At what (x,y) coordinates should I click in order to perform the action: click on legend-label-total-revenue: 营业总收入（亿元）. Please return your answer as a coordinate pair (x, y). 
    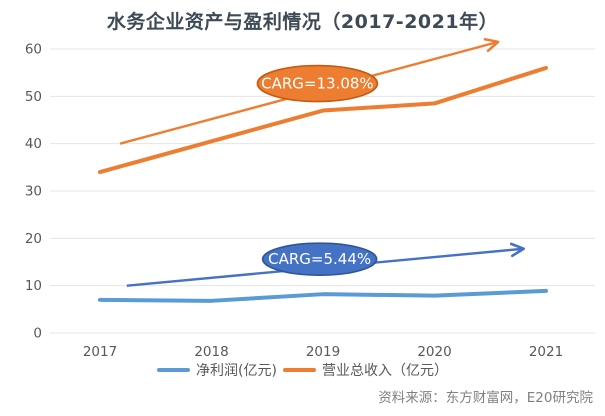
    Looking at the image, I should click on (384, 371).